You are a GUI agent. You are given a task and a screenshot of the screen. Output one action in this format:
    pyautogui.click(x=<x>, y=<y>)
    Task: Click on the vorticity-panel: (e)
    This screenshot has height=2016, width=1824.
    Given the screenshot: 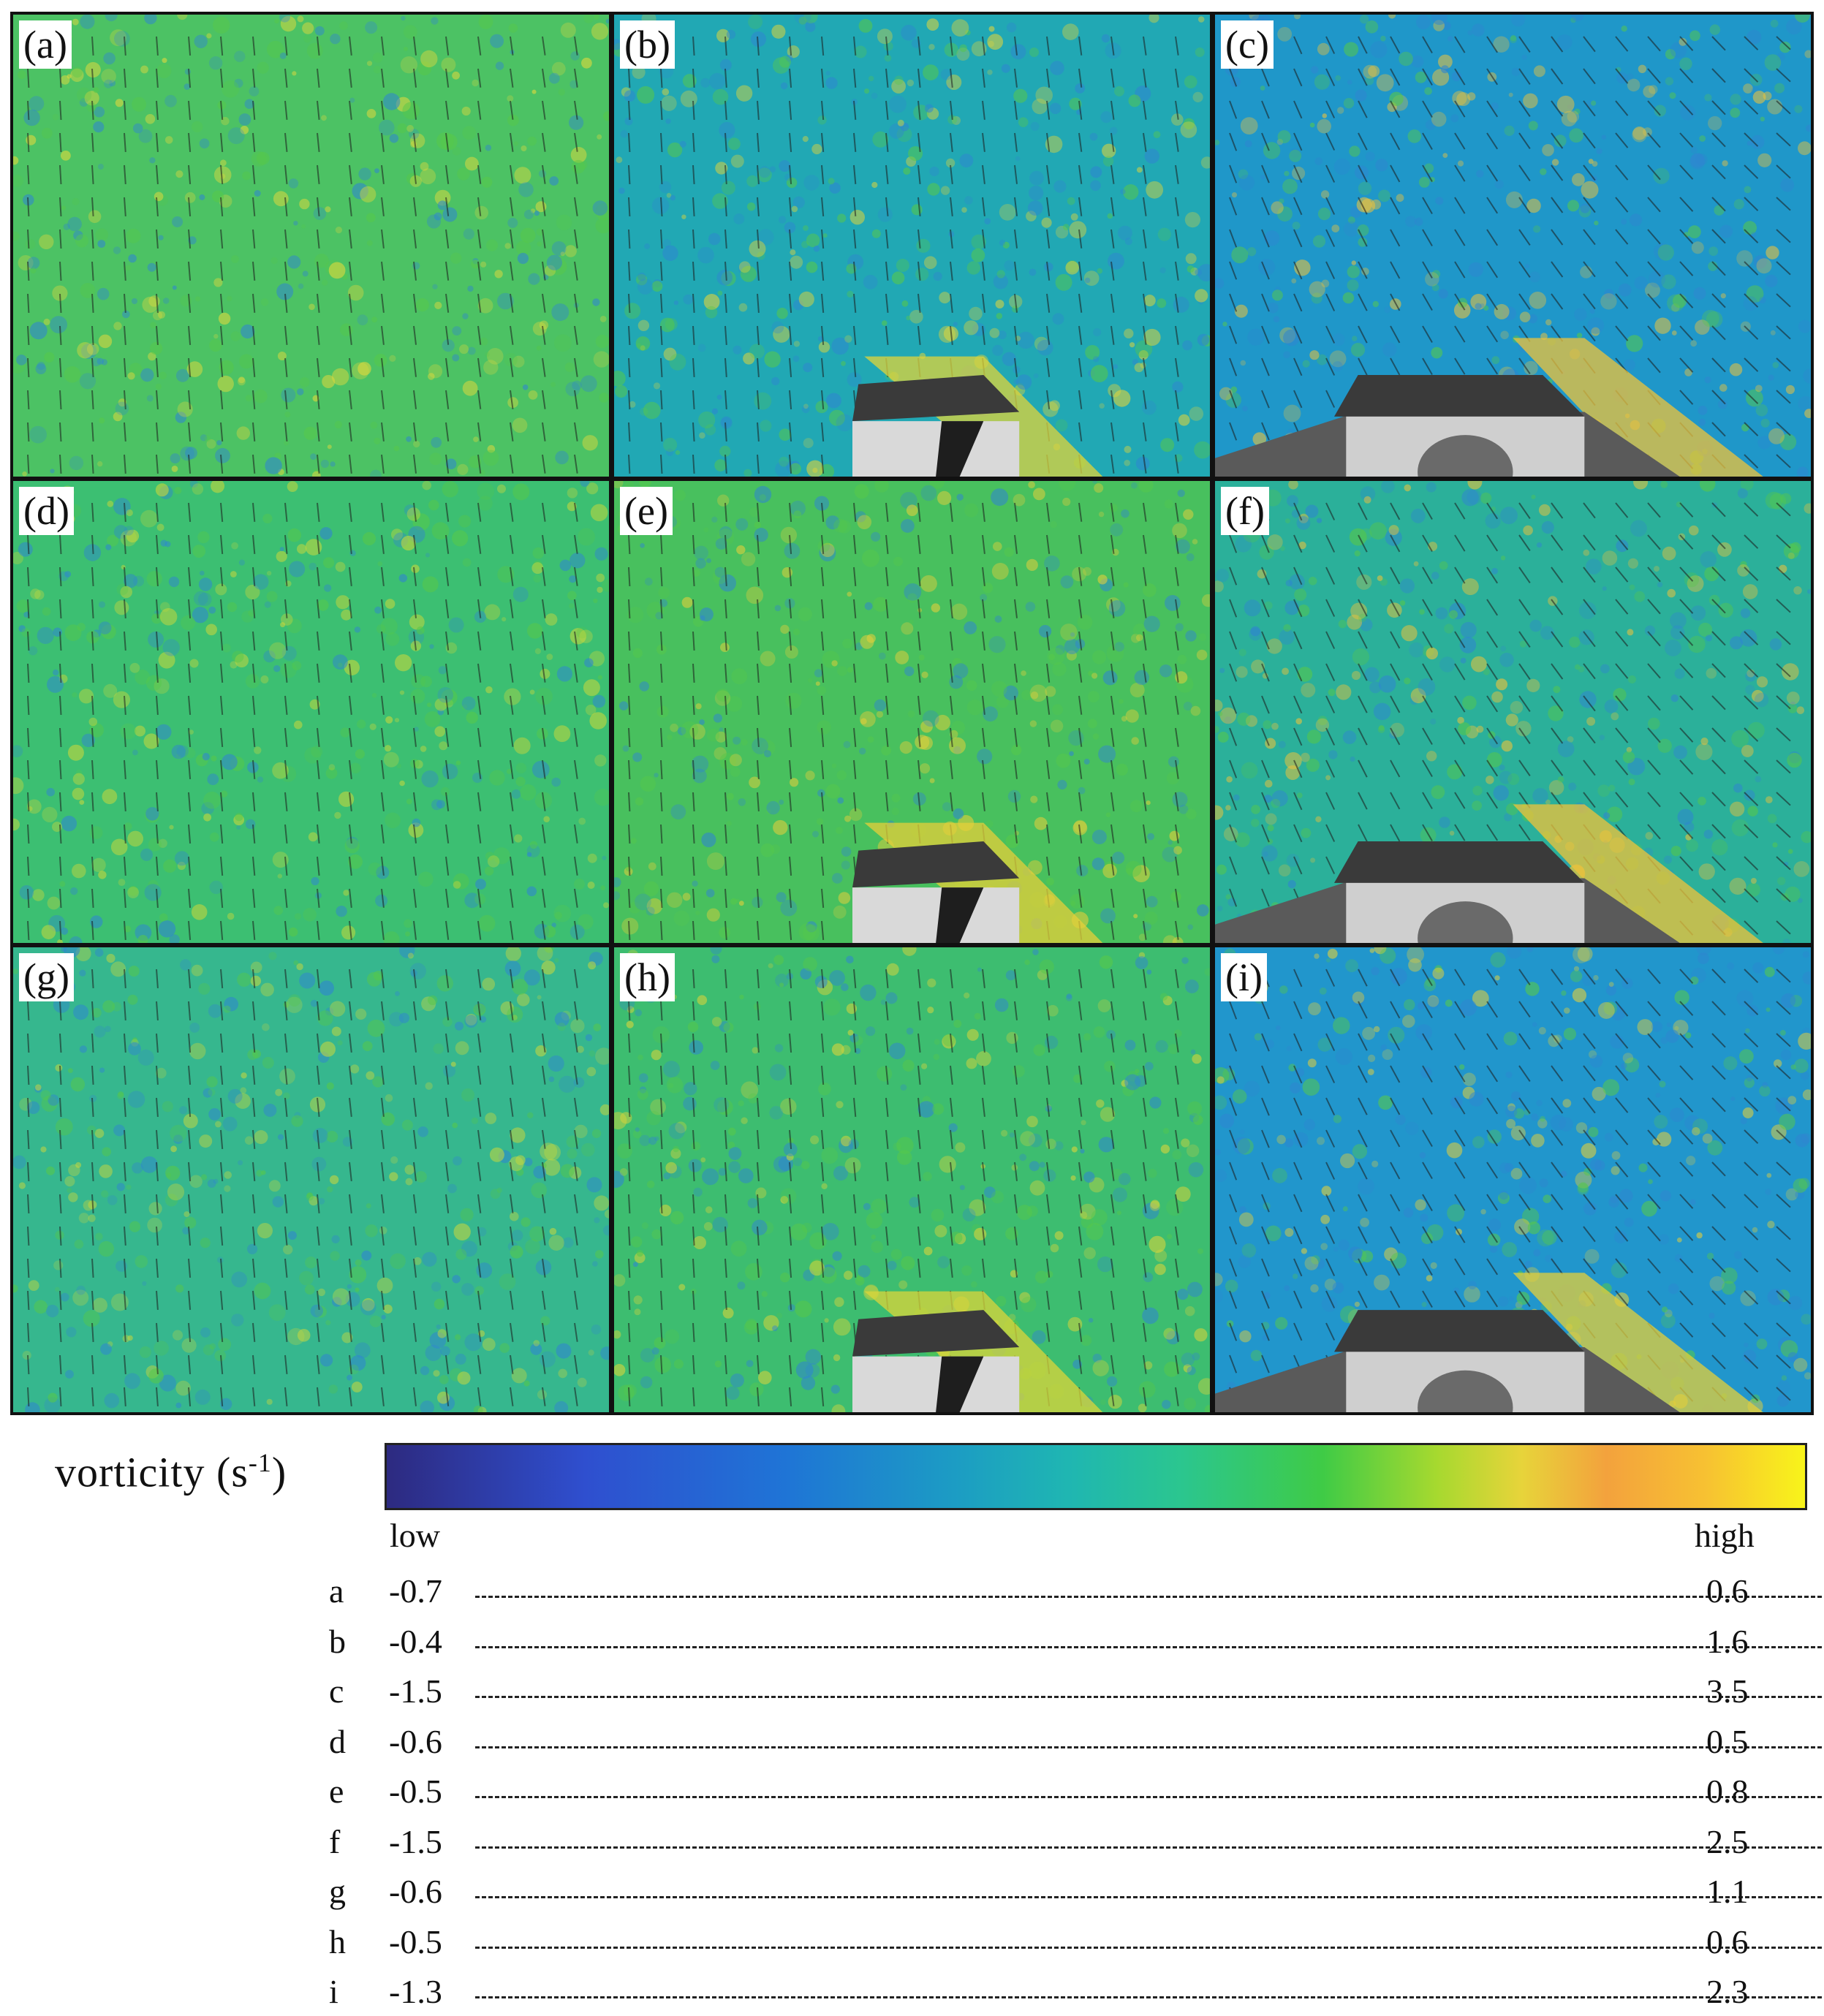 What is the action you would take?
    pyautogui.click(x=912, y=712)
    